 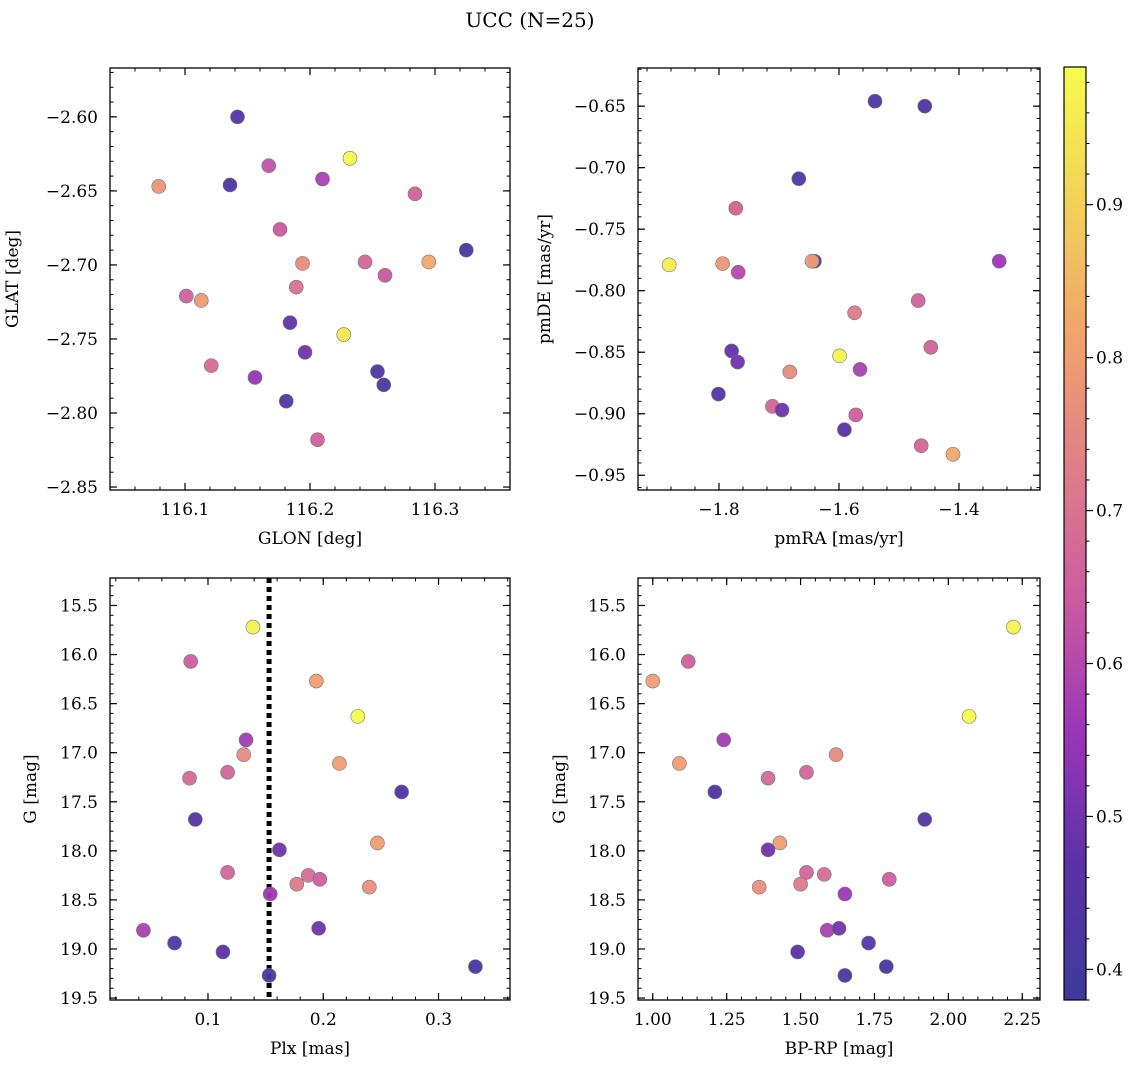 I want to click on y-tick-label: −0.65, so click(x=600, y=107).